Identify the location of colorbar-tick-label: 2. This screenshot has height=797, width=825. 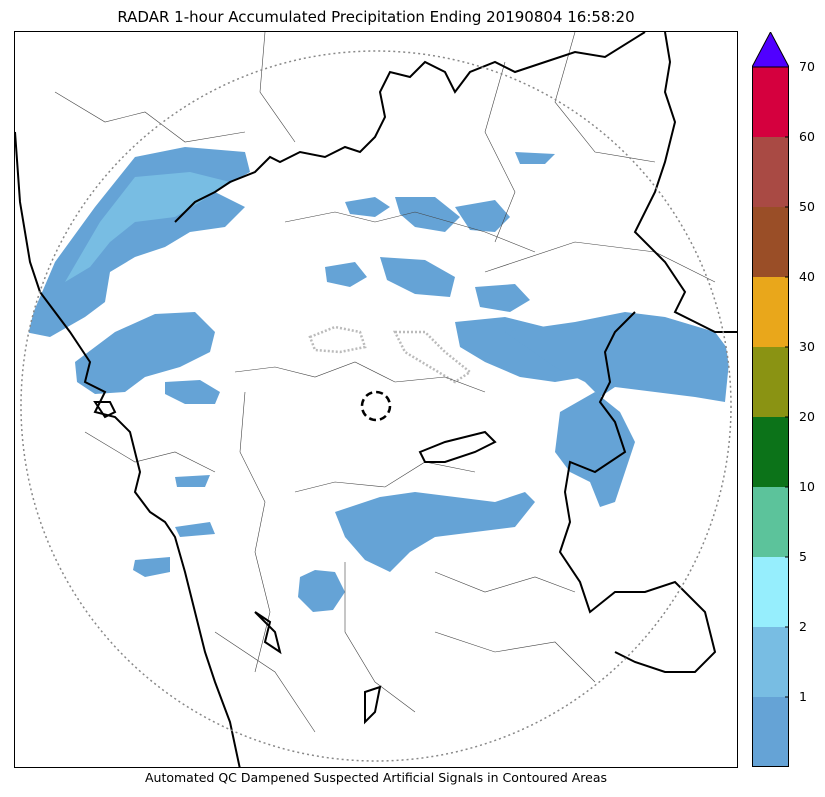
(803, 626).